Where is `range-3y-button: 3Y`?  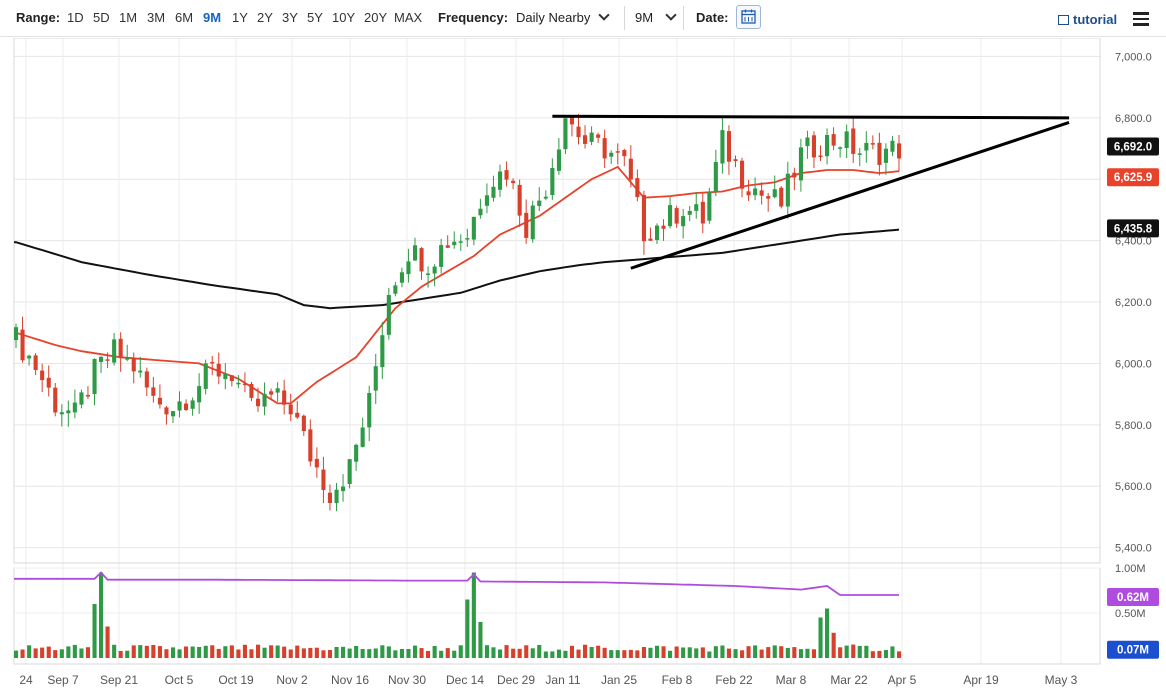
range-3y-button: 3Y is located at coordinates (290, 17).